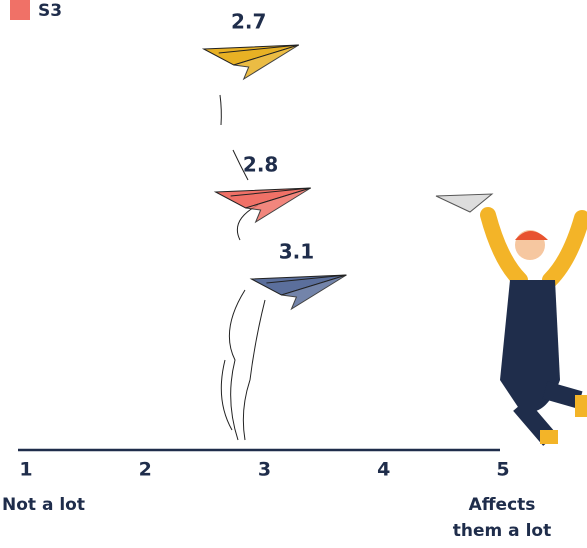 The image size is (587, 548). I want to click on character, so click(511, 319).